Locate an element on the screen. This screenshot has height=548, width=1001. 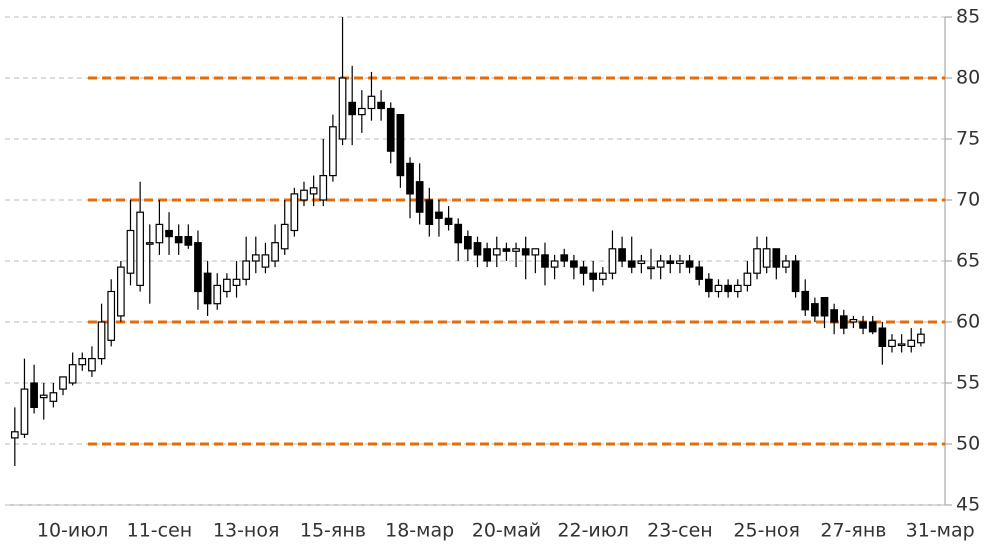
y-tick-label: 75 is located at coordinates (968, 139).